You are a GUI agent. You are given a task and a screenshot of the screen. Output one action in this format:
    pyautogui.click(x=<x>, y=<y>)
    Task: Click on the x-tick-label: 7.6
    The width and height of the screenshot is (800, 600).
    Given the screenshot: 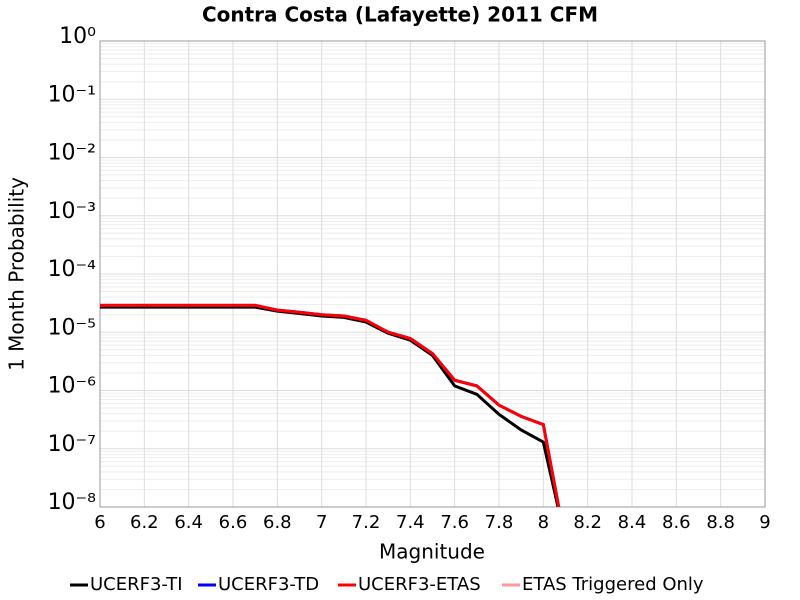 What is the action you would take?
    pyautogui.click(x=454, y=522)
    